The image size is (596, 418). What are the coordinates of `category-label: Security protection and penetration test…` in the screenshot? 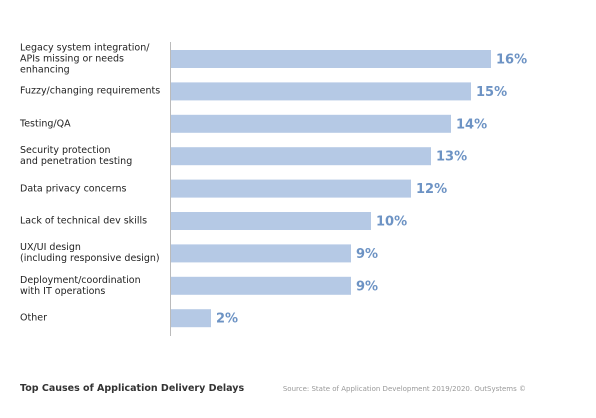 It's located at (76, 156).